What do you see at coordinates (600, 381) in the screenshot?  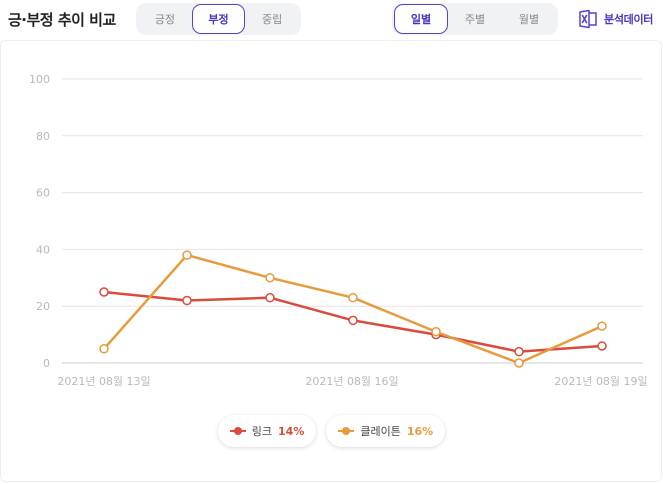 I see `x-tick-label: 2021년 08월 19일` at bounding box center [600, 381].